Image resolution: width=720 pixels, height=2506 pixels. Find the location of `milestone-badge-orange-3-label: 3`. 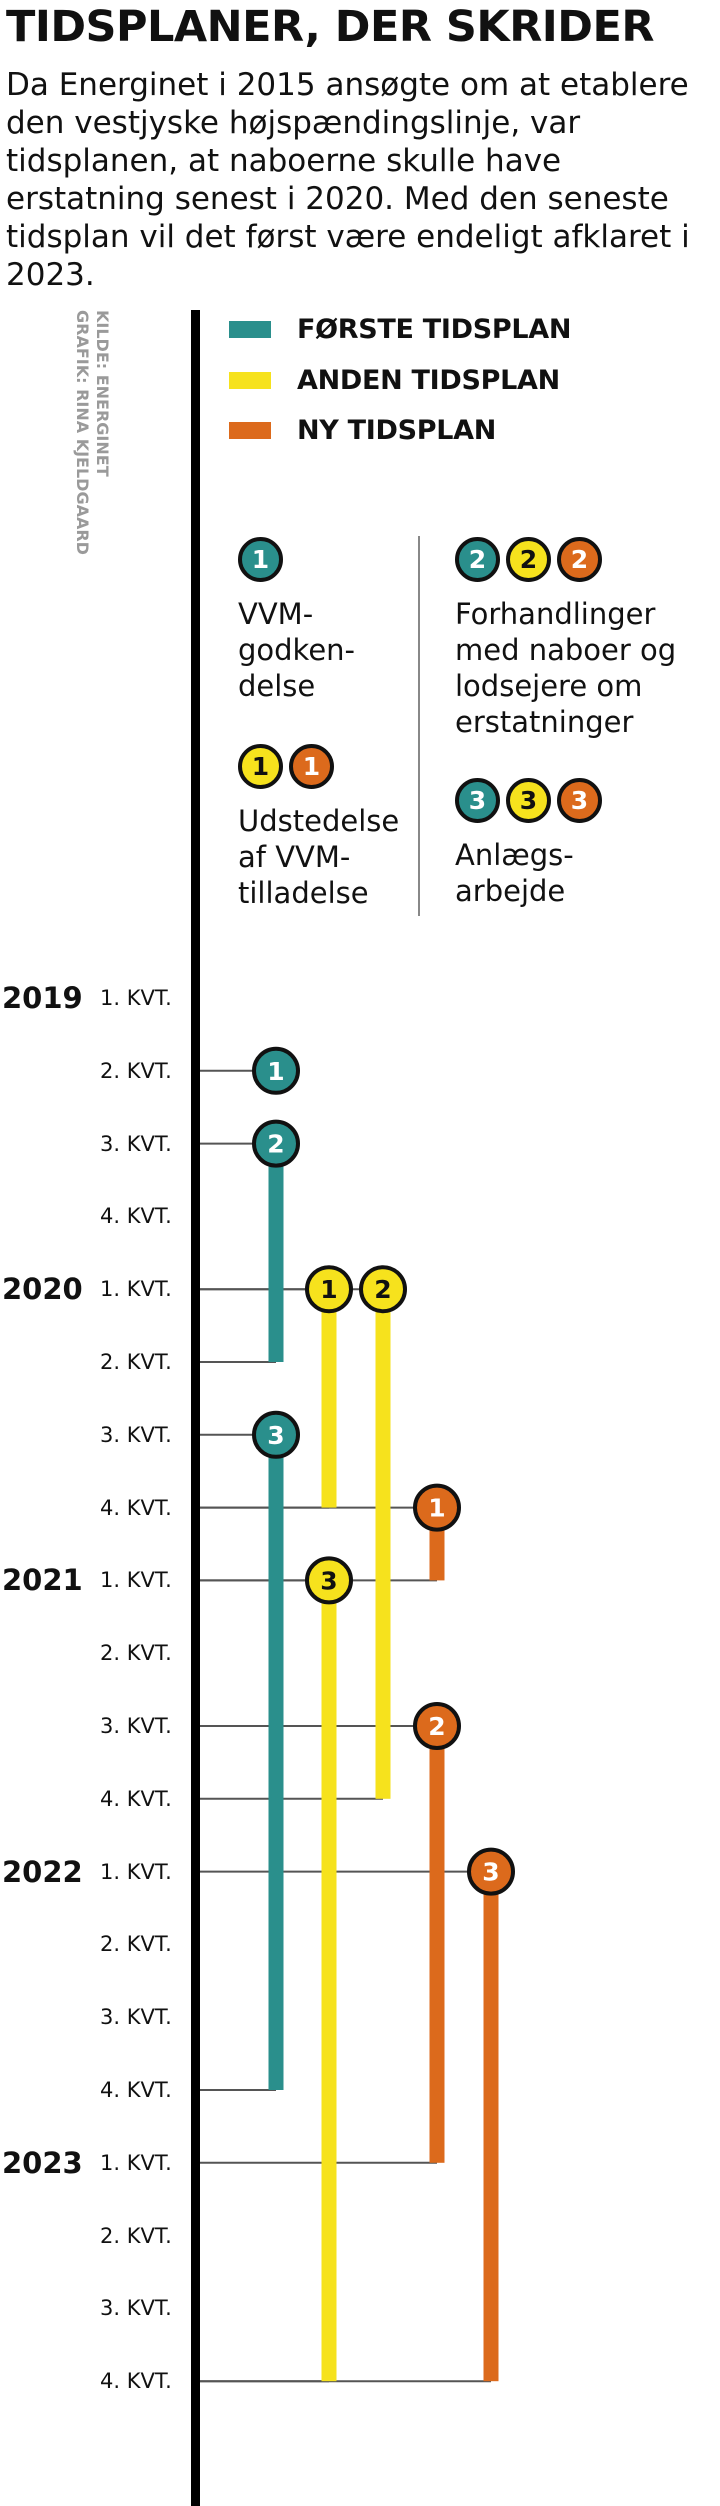

milestone-badge-orange-3-label: 3 is located at coordinates (490, 1872).